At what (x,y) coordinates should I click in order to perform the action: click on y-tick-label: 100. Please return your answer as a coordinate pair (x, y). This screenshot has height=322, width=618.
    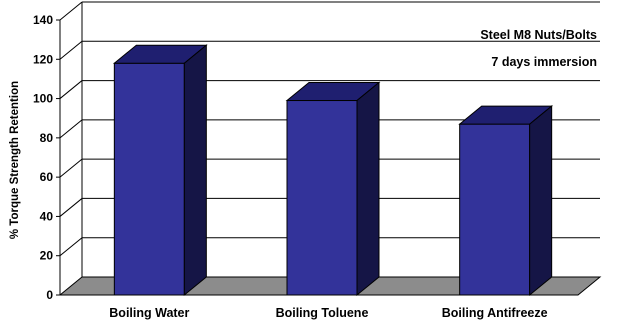
    Looking at the image, I should click on (43, 99).